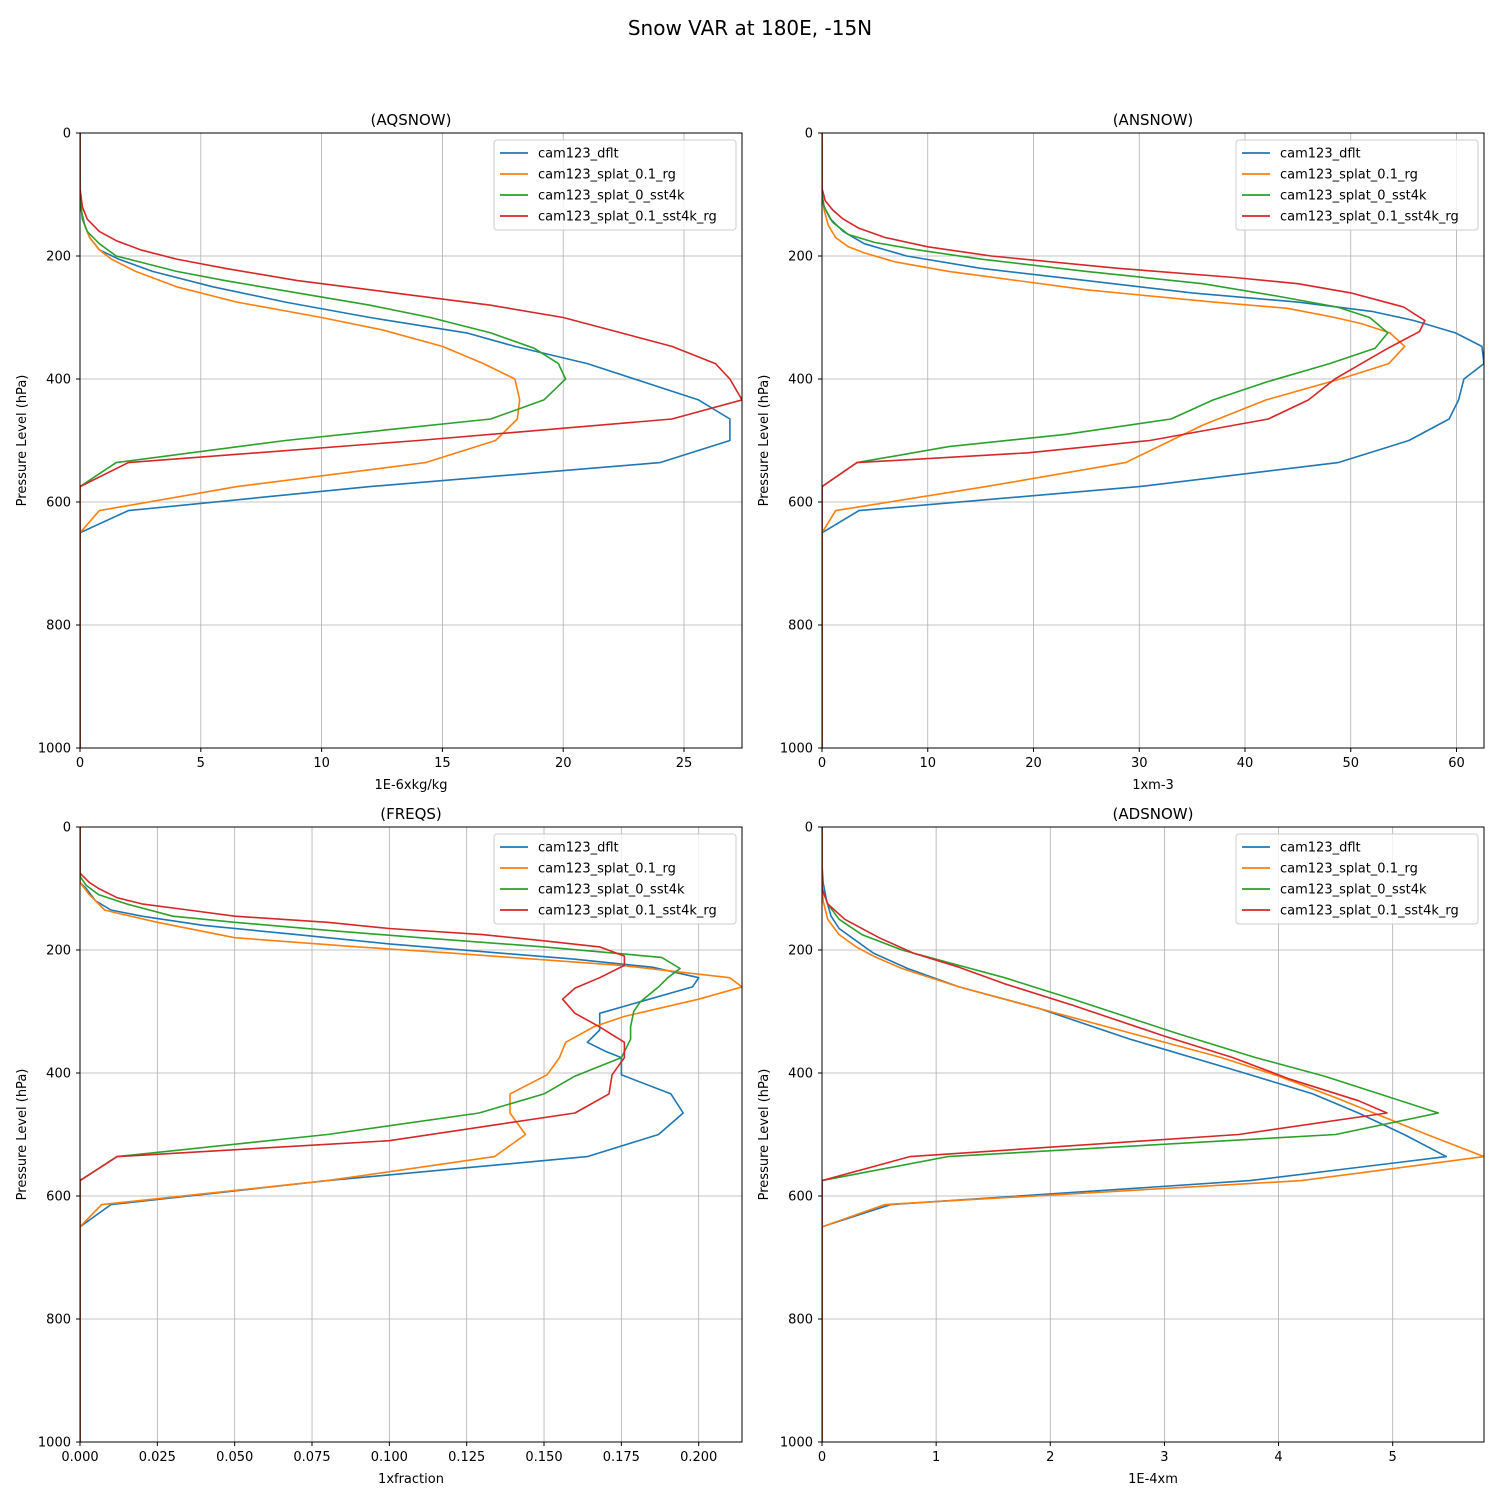  Describe the element at coordinates (157, 1457) in the screenshot. I see `x-tick-label: 0.025` at that location.